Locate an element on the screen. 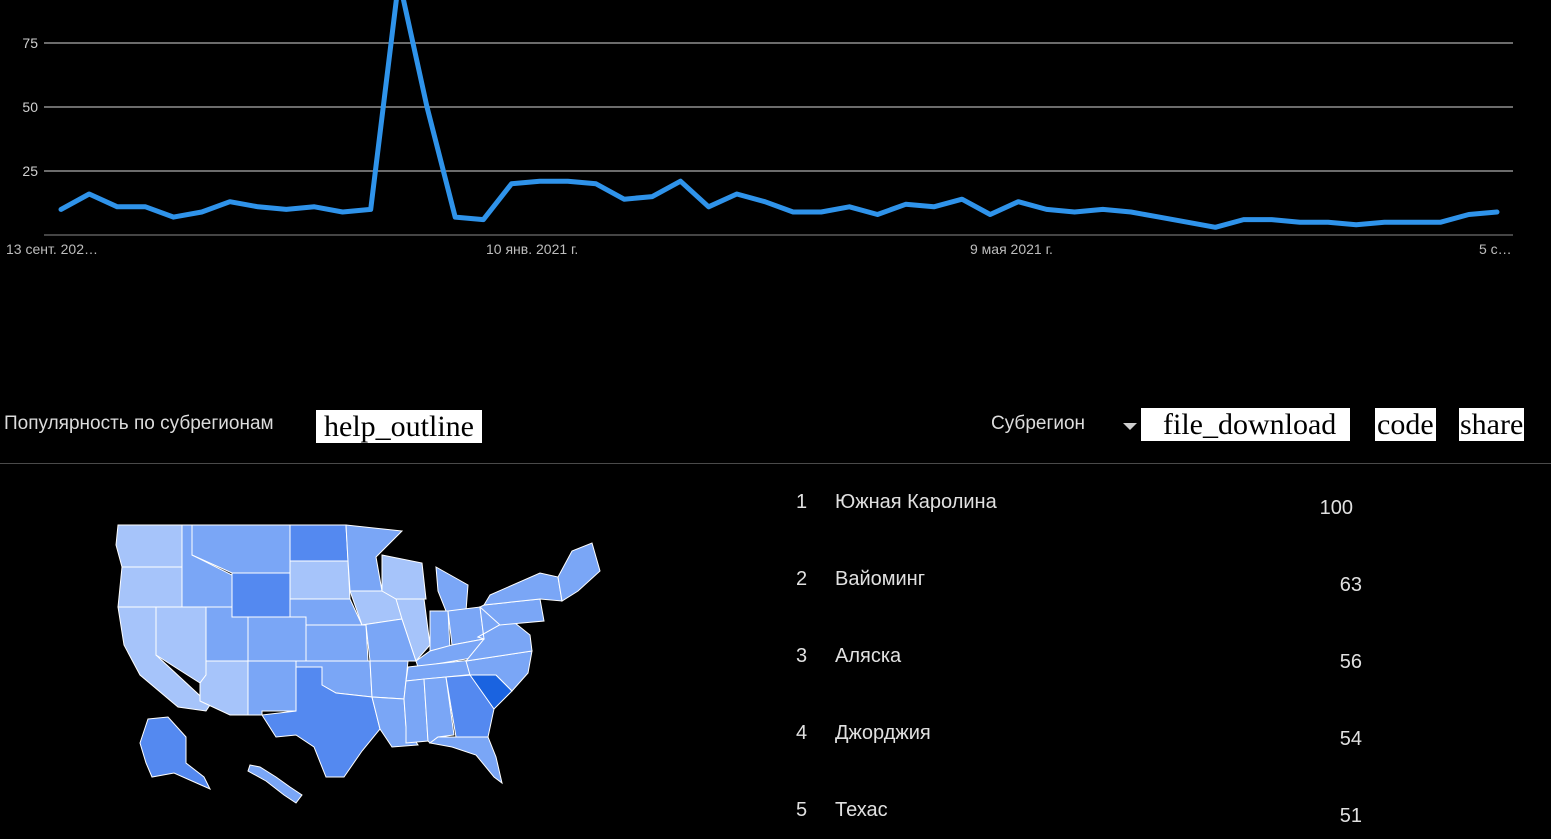 The height and width of the screenshot is (839, 1551). x-tick-label: 9 мая 2021 г. is located at coordinates (1011, 249).